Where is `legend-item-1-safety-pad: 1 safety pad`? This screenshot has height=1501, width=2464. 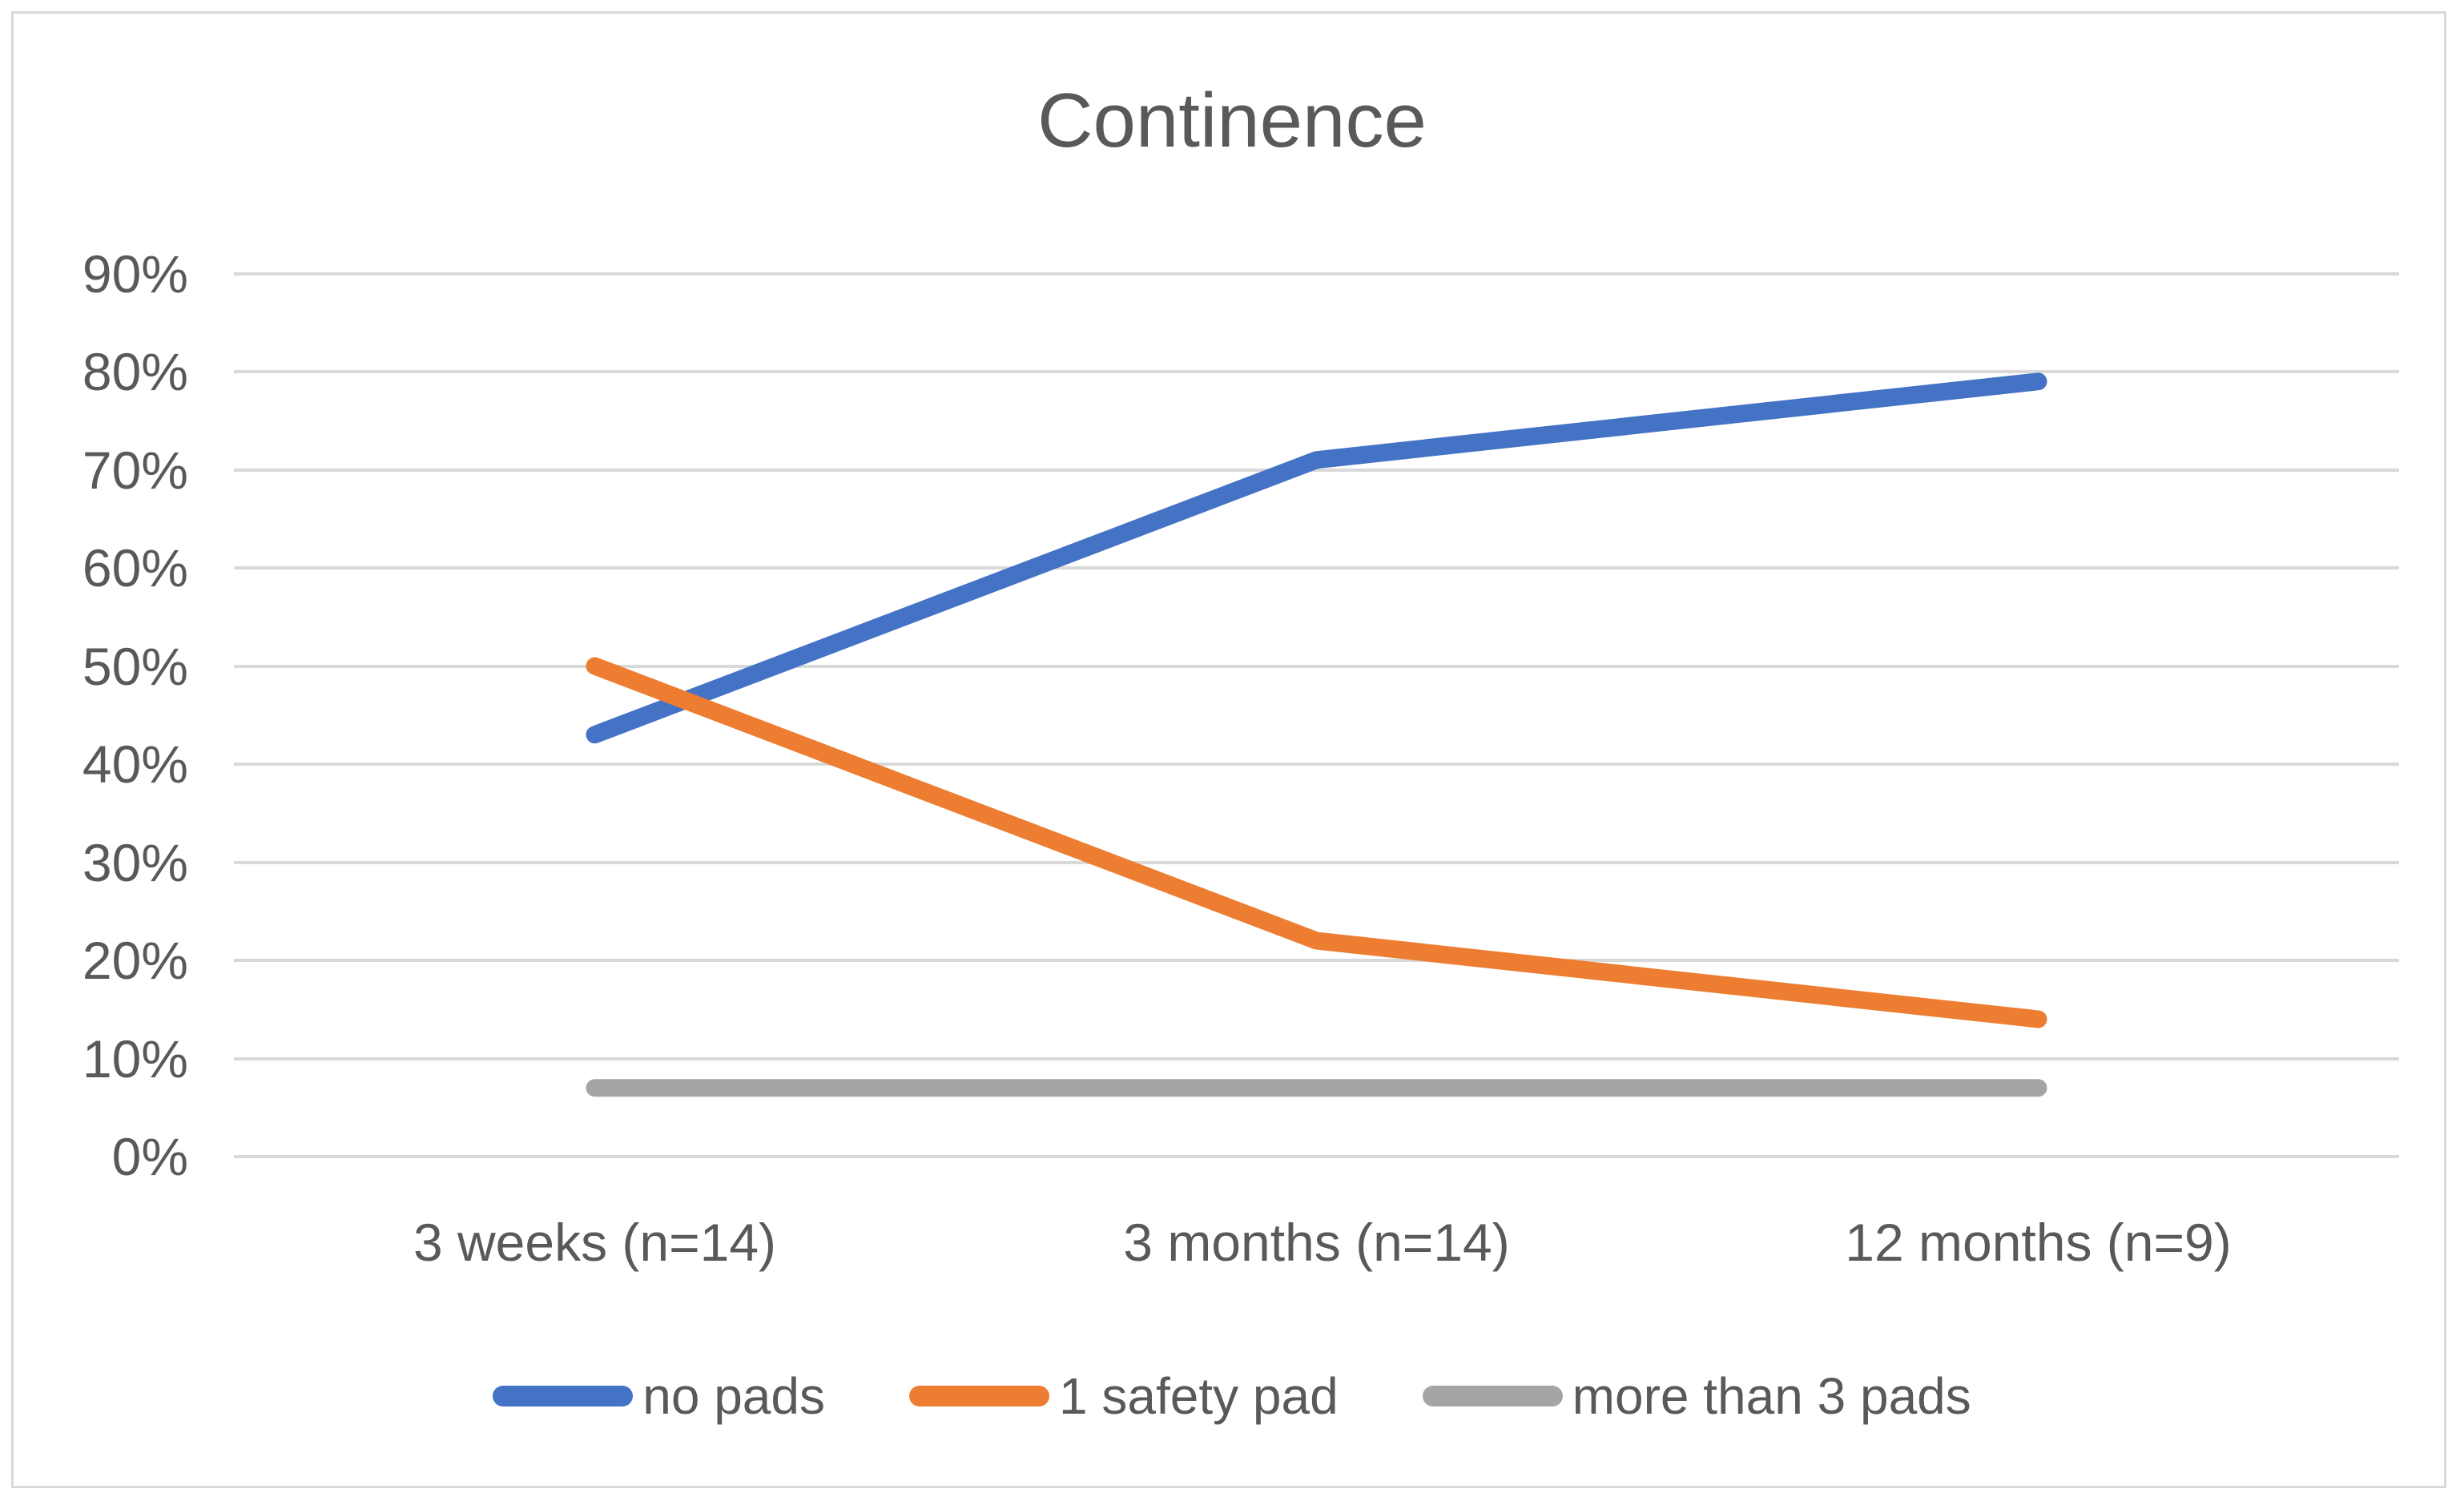
legend-item-1-safety-pad: 1 safety pad is located at coordinates (1123, 1396).